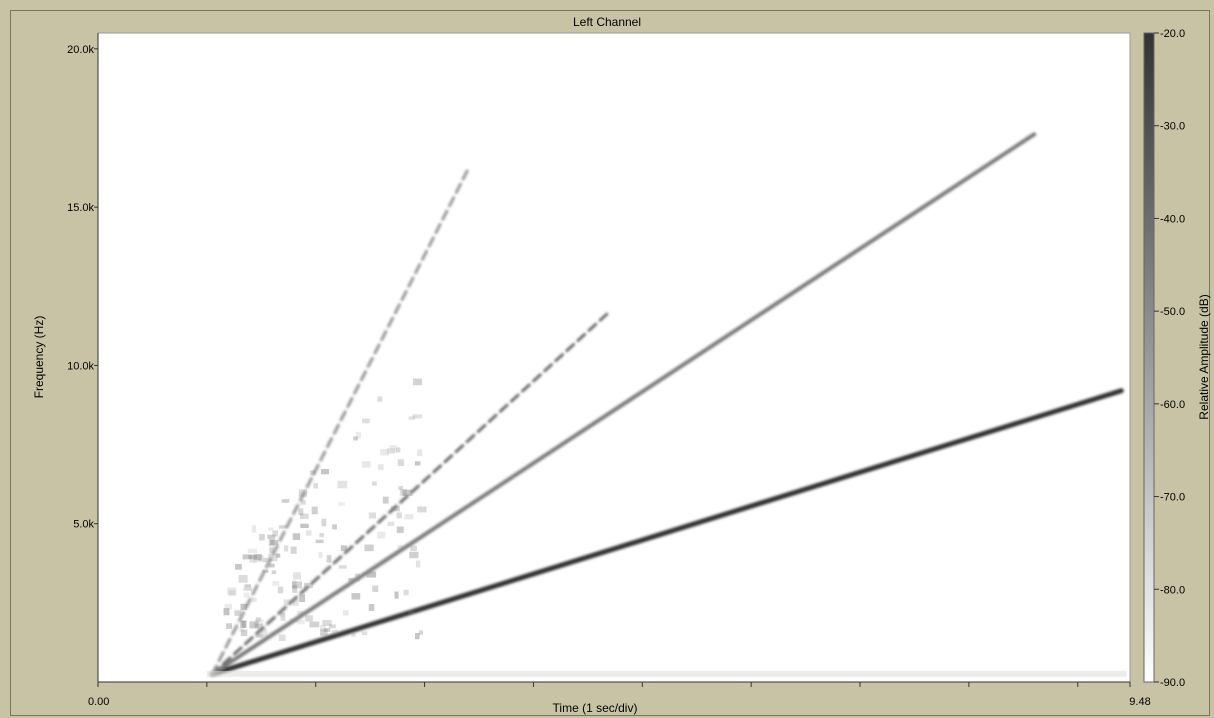  Describe the element at coordinates (1139, 702) in the screenshot. I see `x-tick-label: 9.48` at that location.